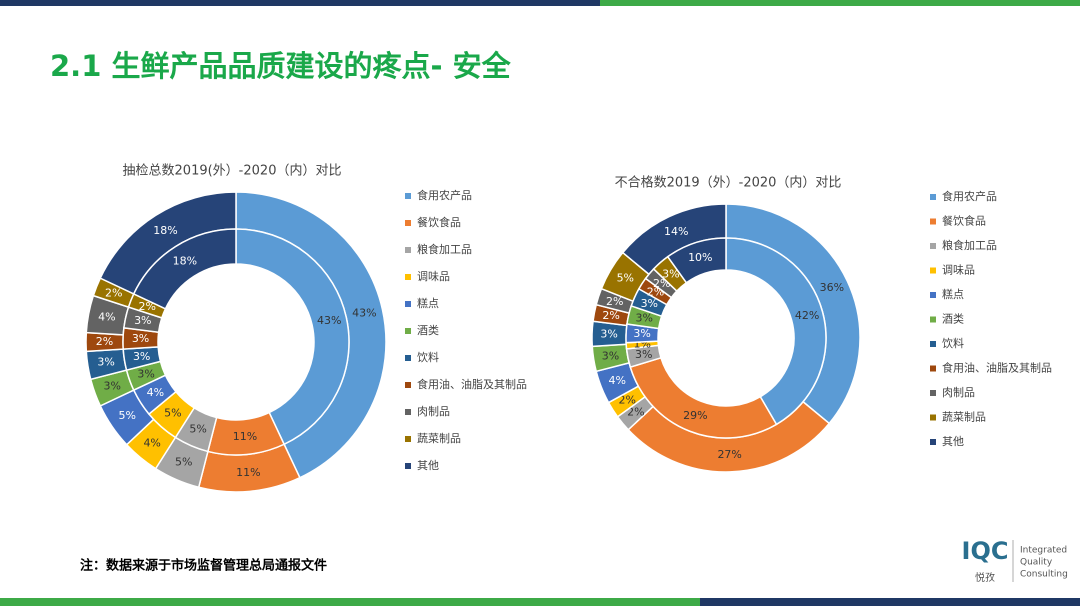 The width and height of the screenshot is (1080, 606). I want to click on bottom-bar-left, so click(350, 602).